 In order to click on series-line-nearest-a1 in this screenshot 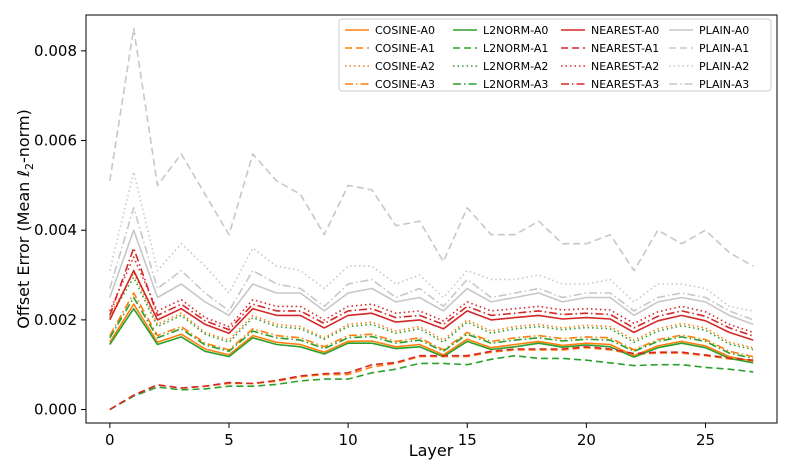, I will do `click(431, 378)`.